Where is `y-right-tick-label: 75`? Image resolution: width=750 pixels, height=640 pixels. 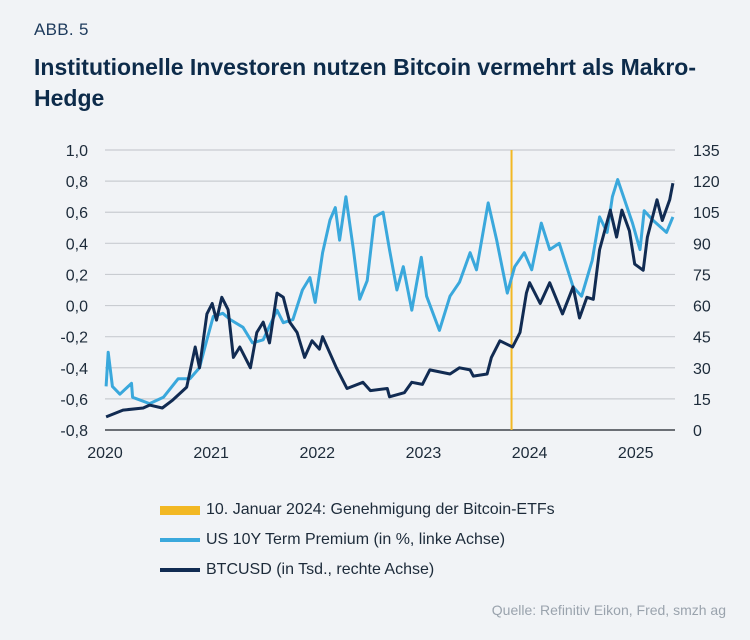 y-right-tick-label: 75 is located at coordinates (702, 275).